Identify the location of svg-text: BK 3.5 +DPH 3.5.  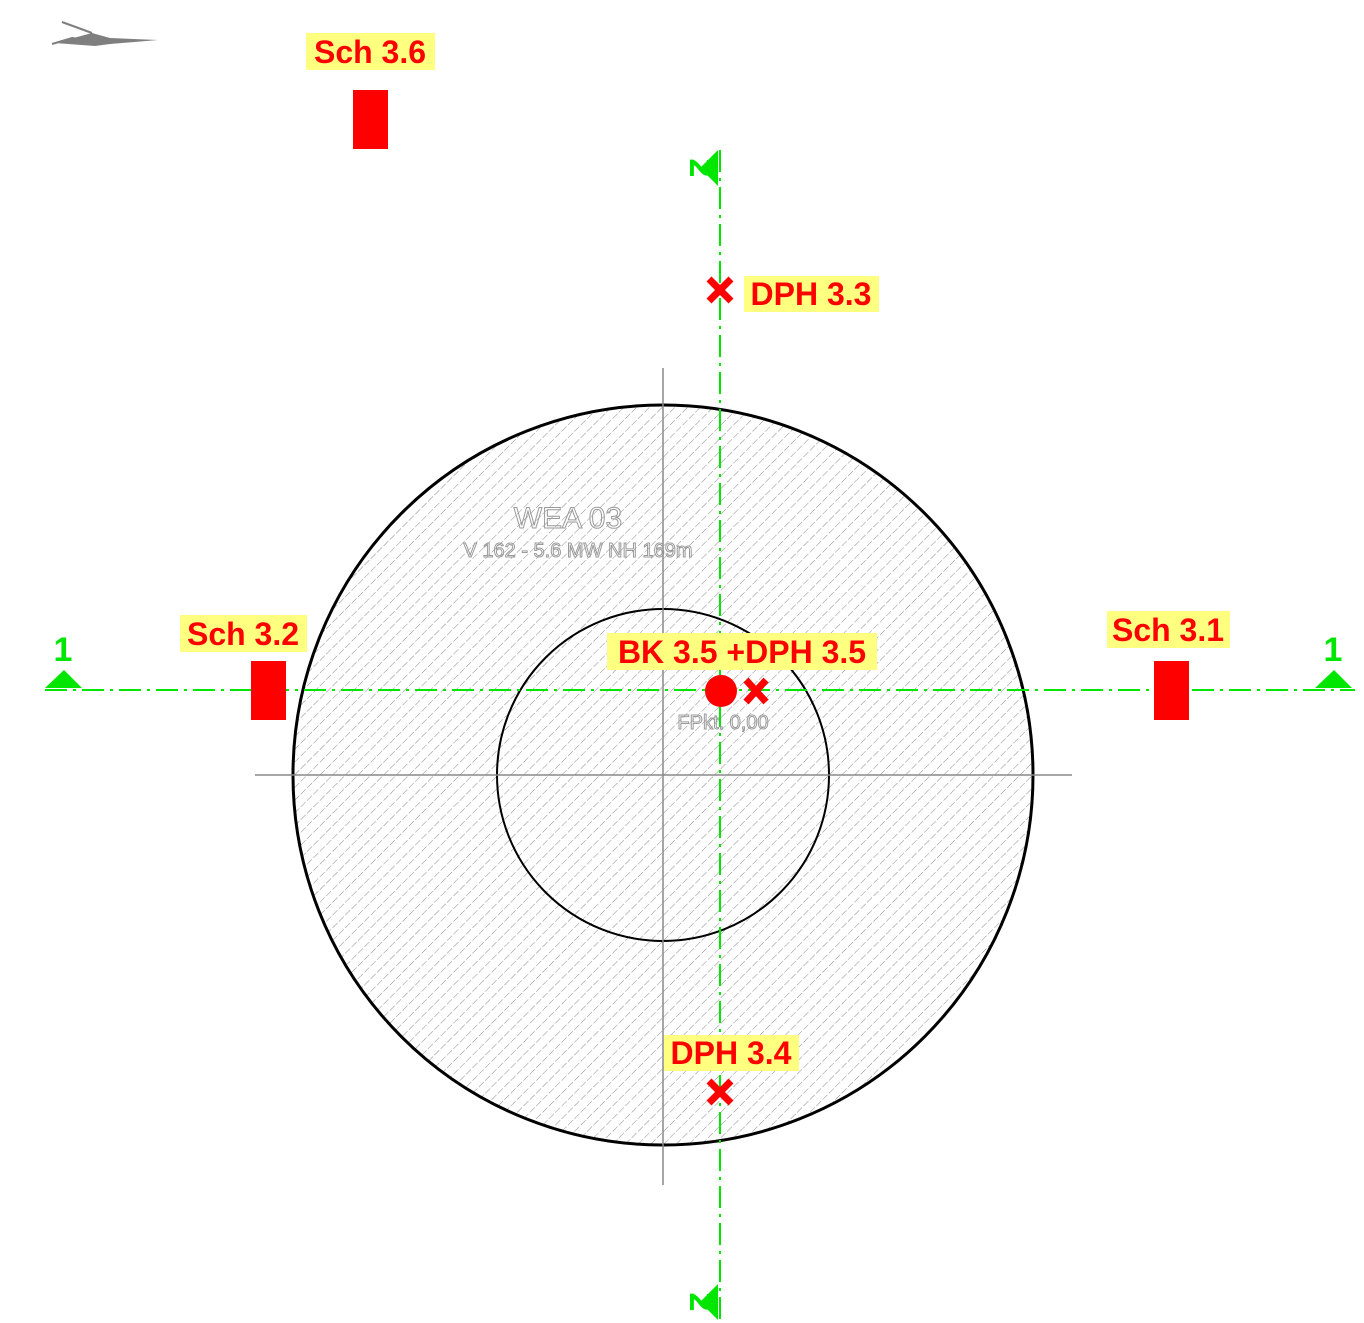
(742, 652).